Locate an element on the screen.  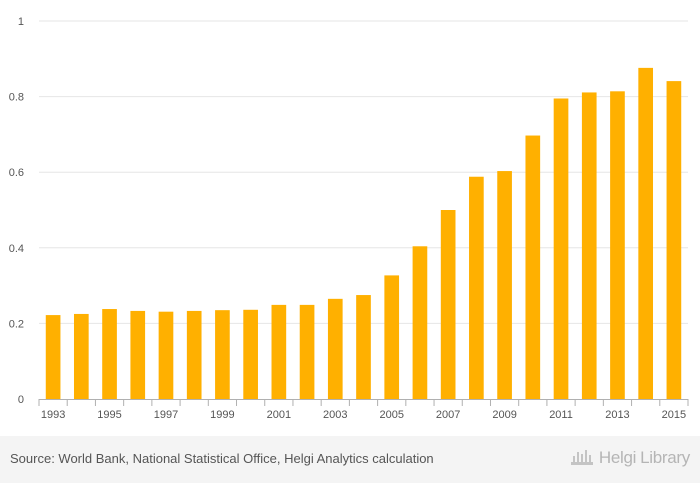
bar-1995 is located at coordinates (109, 354).